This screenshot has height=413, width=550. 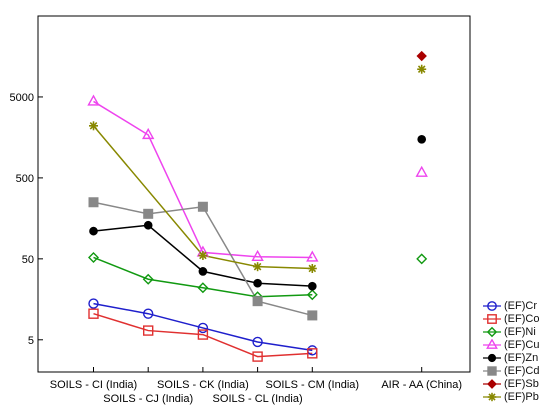 I want to click on legend-item: (EF)Cr, so click(x=515, y=305).